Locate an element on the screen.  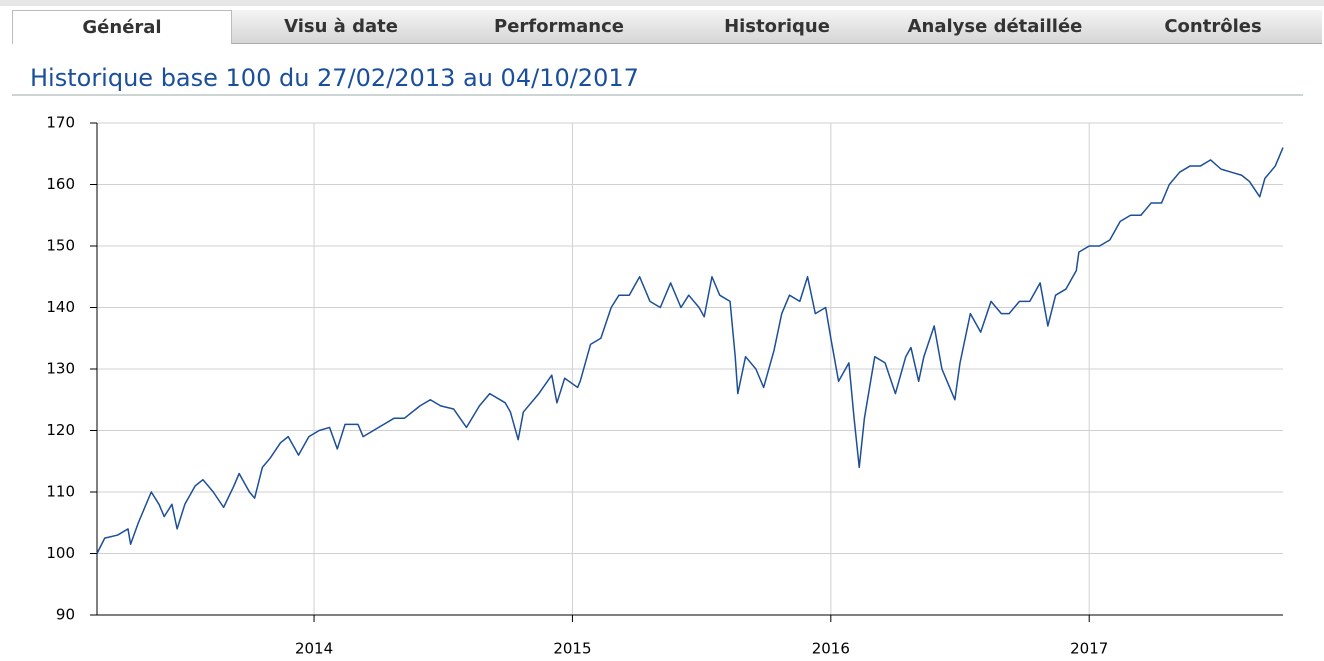
tab: Visu à date is located at coordinates (341, 27).